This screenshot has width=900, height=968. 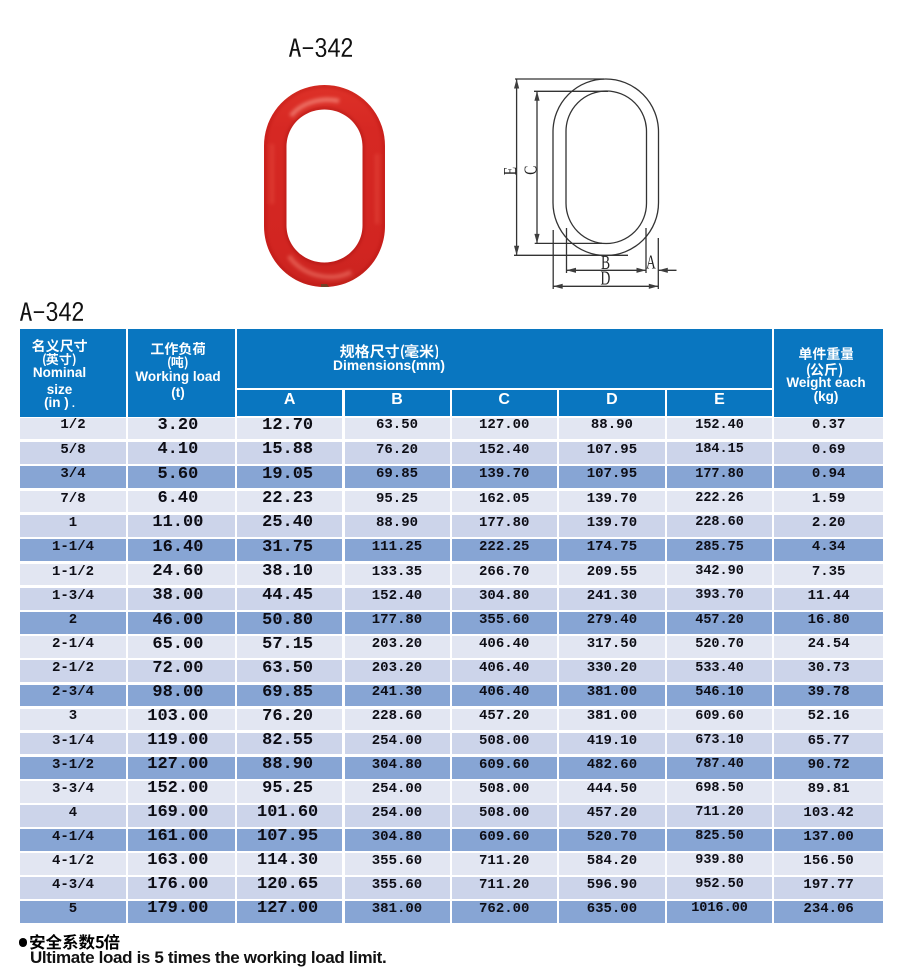 I want to click on svg-text: E, so click(x=511, y=171).